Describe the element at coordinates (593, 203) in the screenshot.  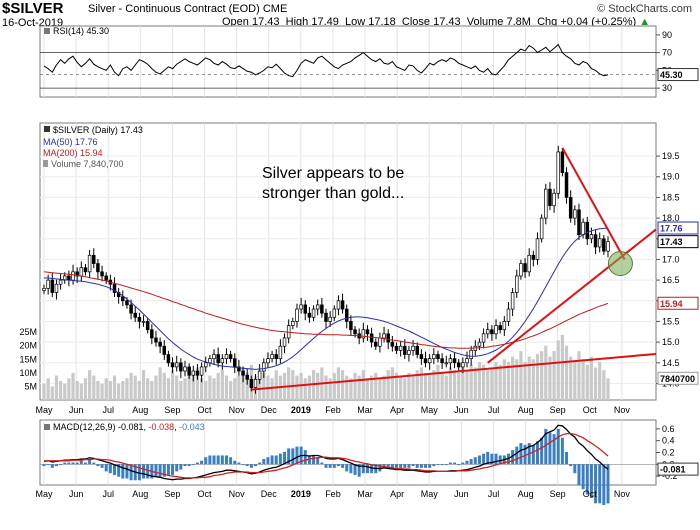
I see `resistance-trendline-falling` at that location.